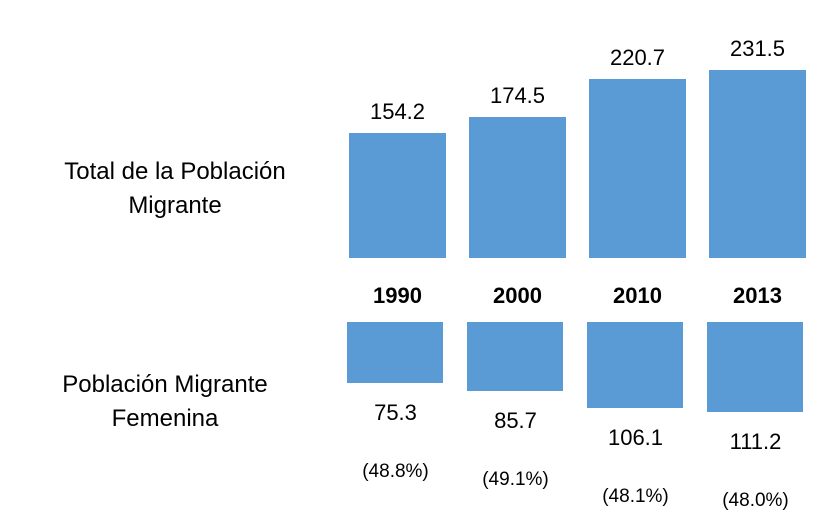  I want to click on series-label: Población Migrante Femenina, so click(165, 401).